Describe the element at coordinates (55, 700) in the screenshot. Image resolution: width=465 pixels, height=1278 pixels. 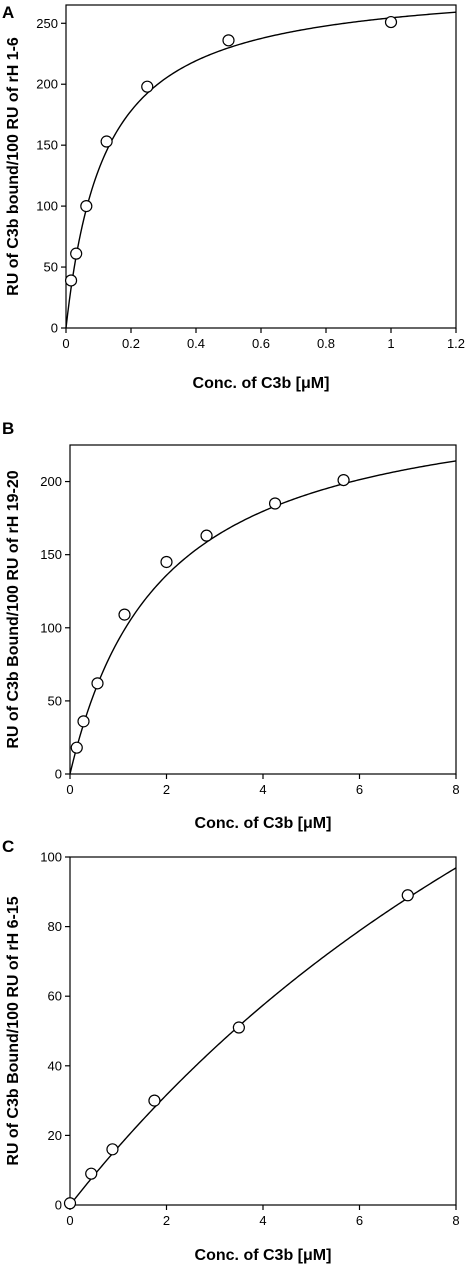
I see `y-tick-label-b: 50` at that location.